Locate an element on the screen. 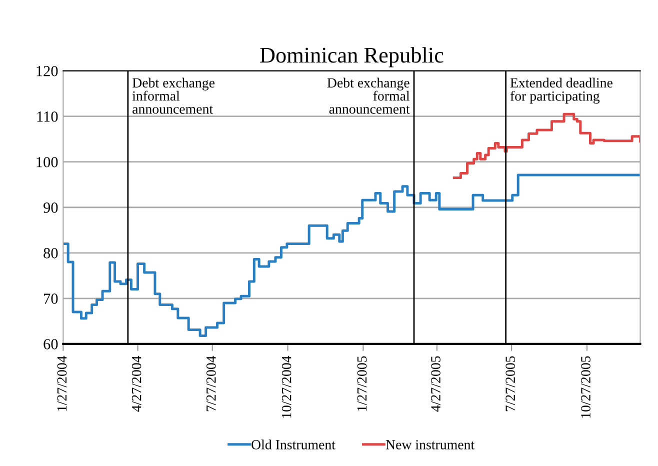 The height and width of the screenshot is (466, 658). y-tick-label: 80 is located at coordinates (51, 253).